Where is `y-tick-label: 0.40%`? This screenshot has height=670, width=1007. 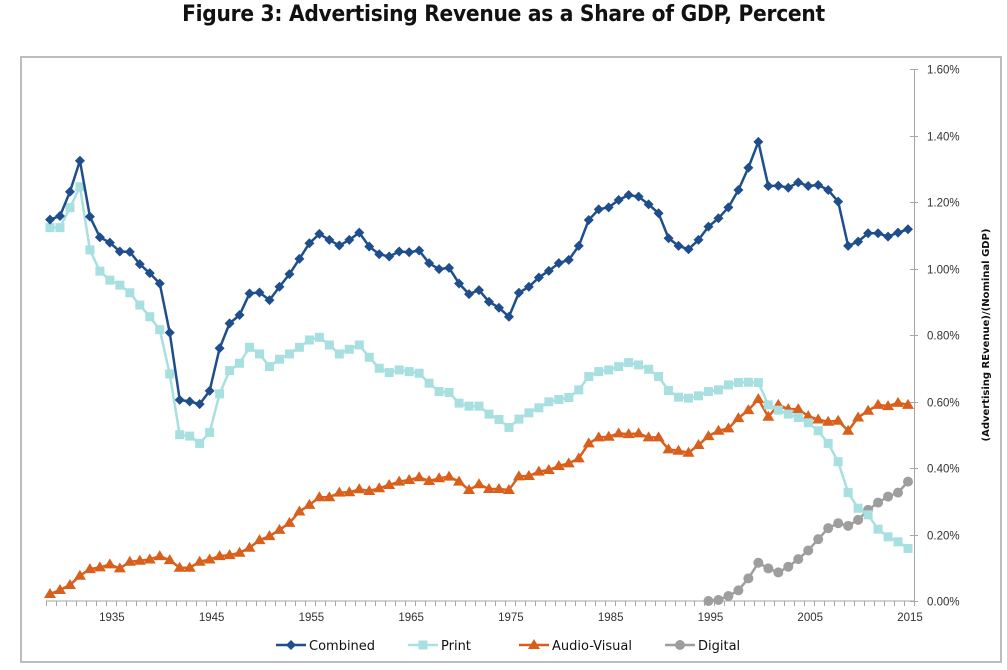 y-tick-label: 0.40% is located at coordinates (943, 470).